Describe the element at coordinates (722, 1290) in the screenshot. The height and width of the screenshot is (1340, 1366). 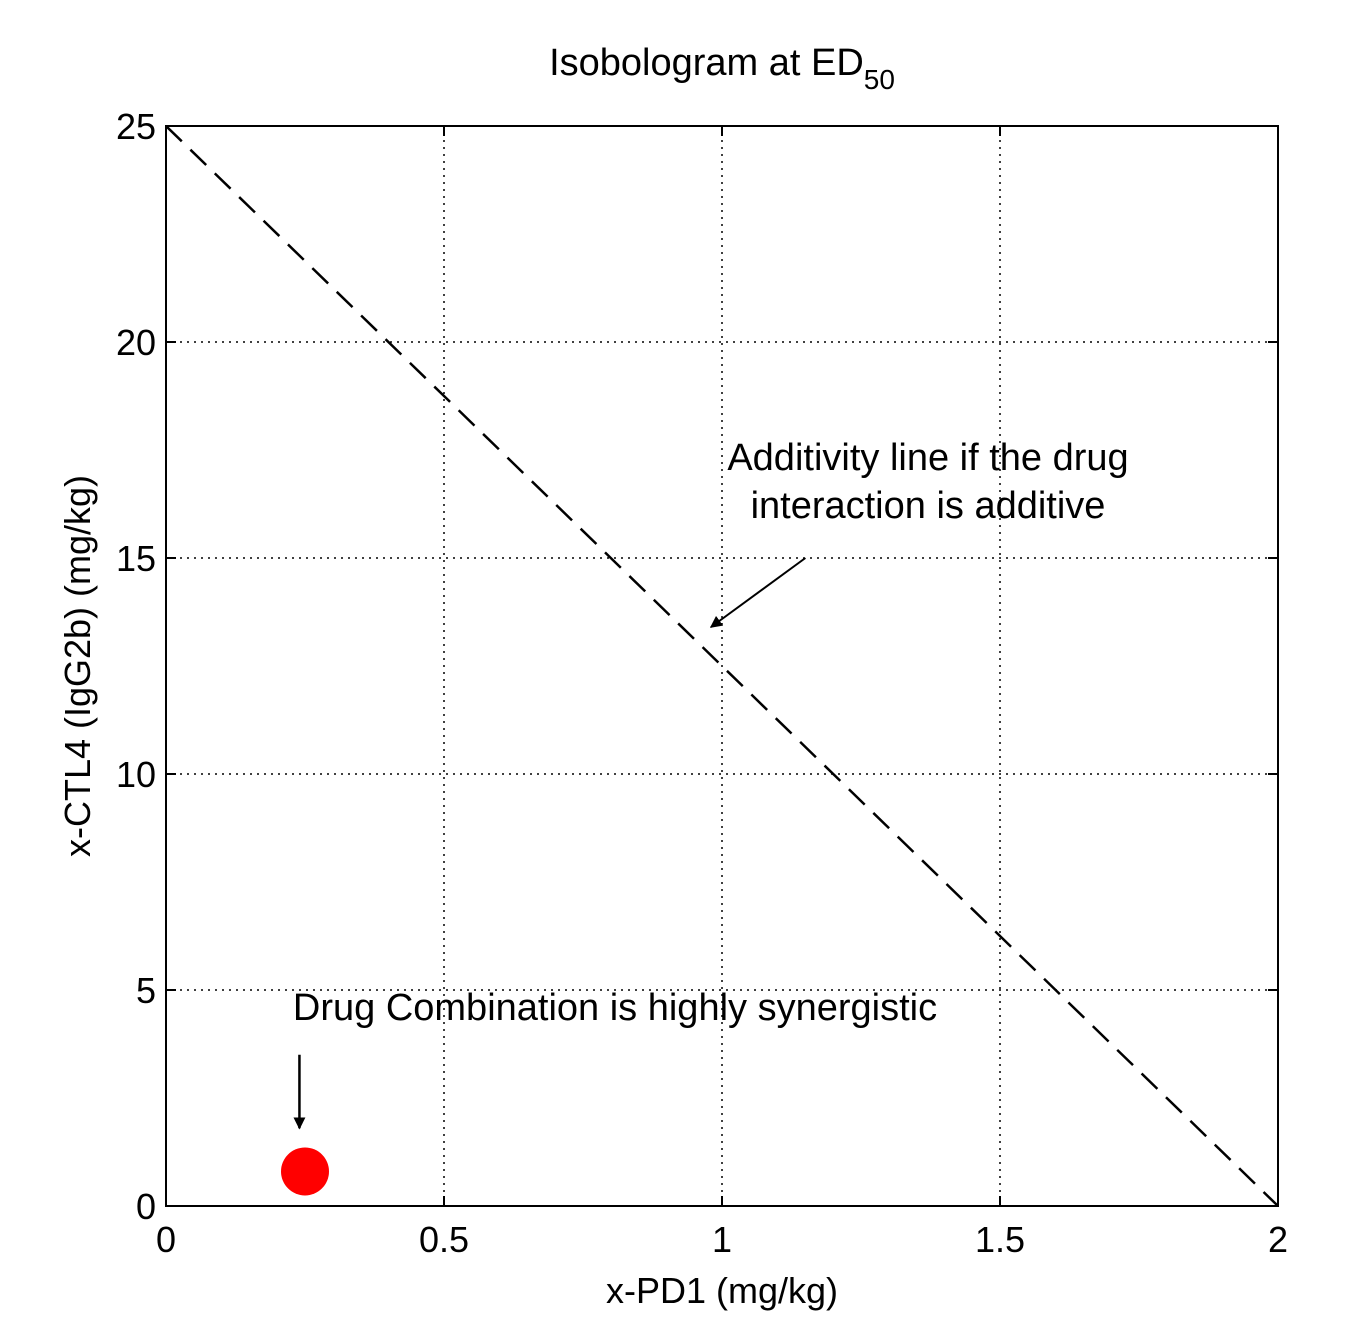
I see `x-axis-label: x-PD1 (mg/kg)` at that location.